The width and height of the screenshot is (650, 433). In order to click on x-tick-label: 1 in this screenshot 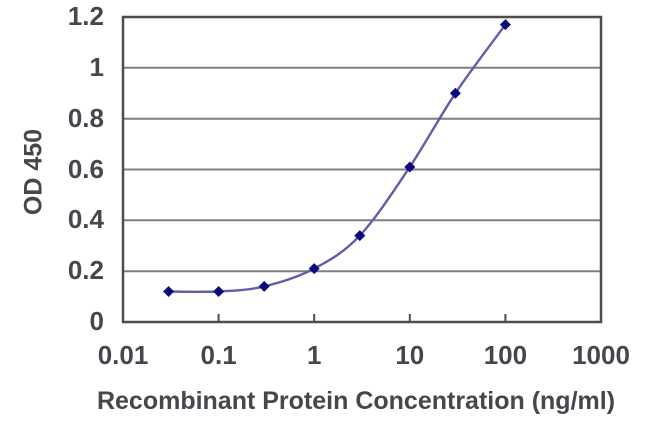, I will do `click(314, 355)`.